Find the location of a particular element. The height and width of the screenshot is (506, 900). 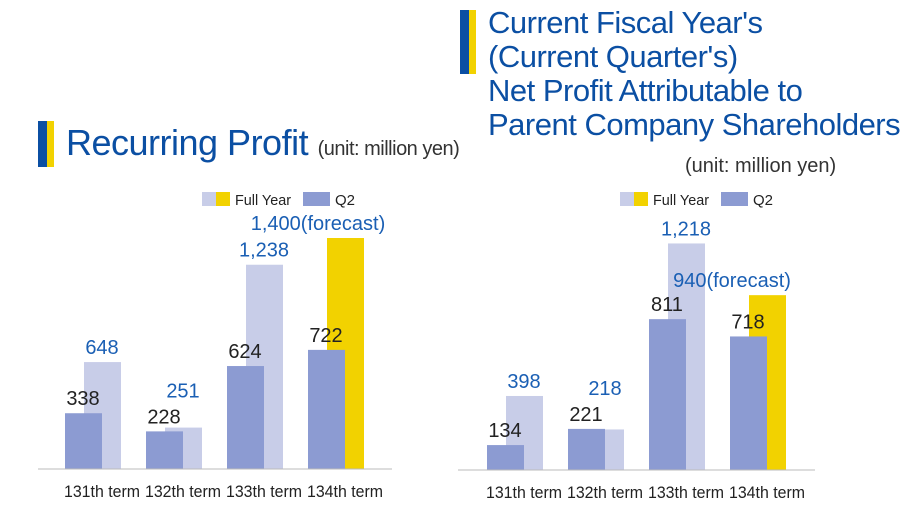

data-label-q2: 134 is located at coordinates (504, 431).